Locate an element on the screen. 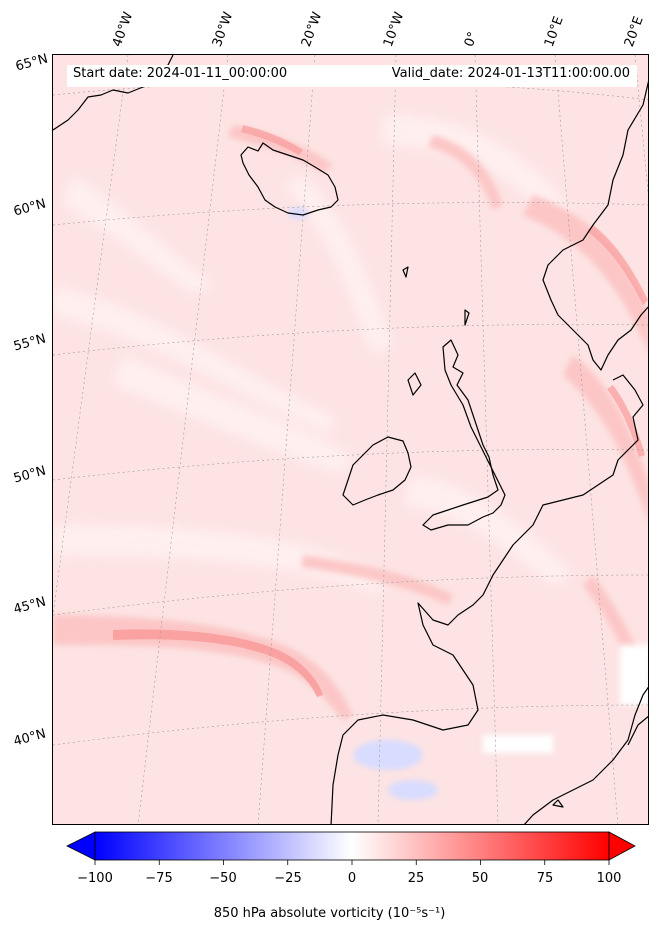 This screenshot has width=659, height=936. colorbar-tick-label: −50 is located at coordinates (223, 878).